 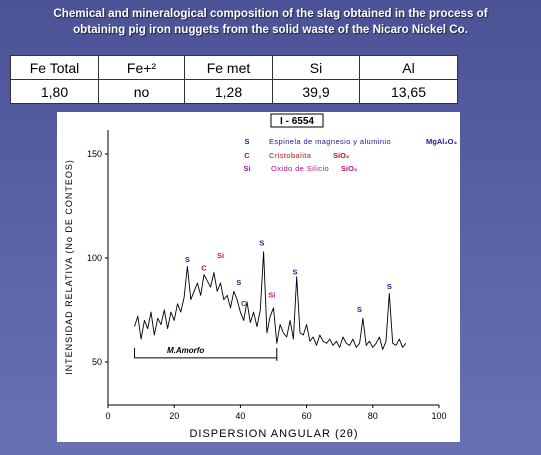 What do you see at coordinates (290, 155) in the screenshot?
I see `legend-label: Cristobalita` at bounding box center [290, 155].